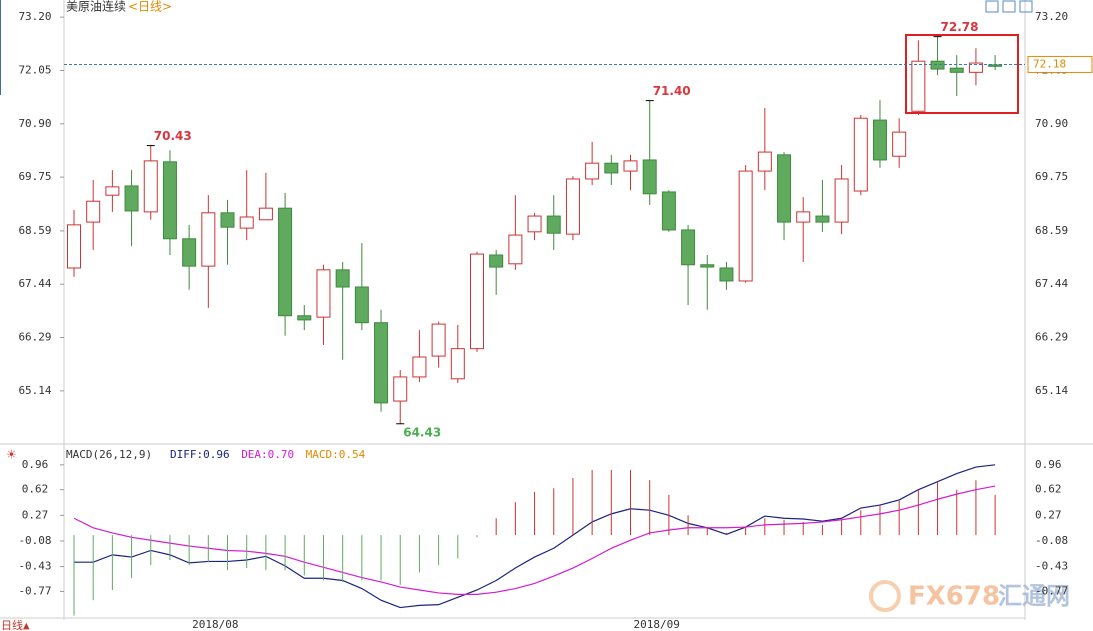 Image resolution: width=1093 pixels, height=631 pixels. I want to click on y2-tick-label: 68.59, so click(1051, 230).